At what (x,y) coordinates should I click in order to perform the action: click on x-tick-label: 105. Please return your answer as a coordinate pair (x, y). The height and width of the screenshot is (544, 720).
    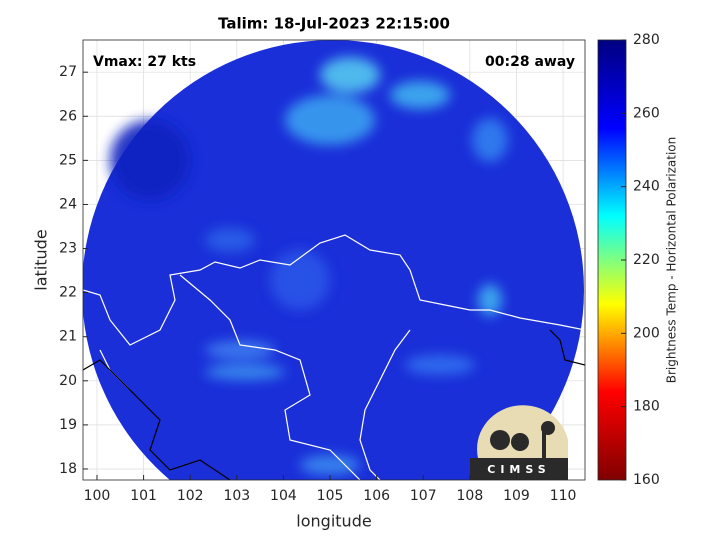
    Looking at the image, I should click on (330, 496).